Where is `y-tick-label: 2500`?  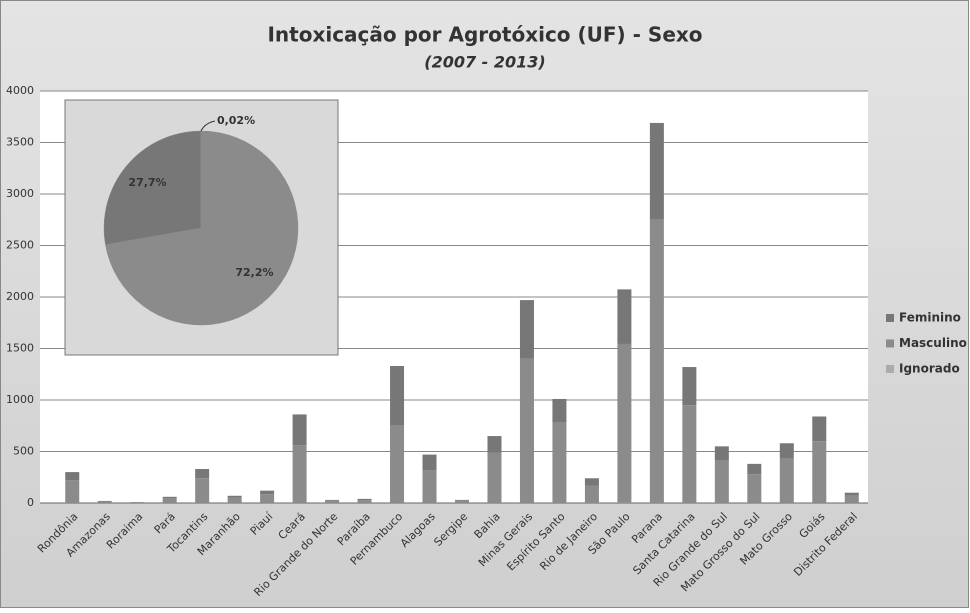
y-tick-label: 2500 is located at coordinates (20, 245).